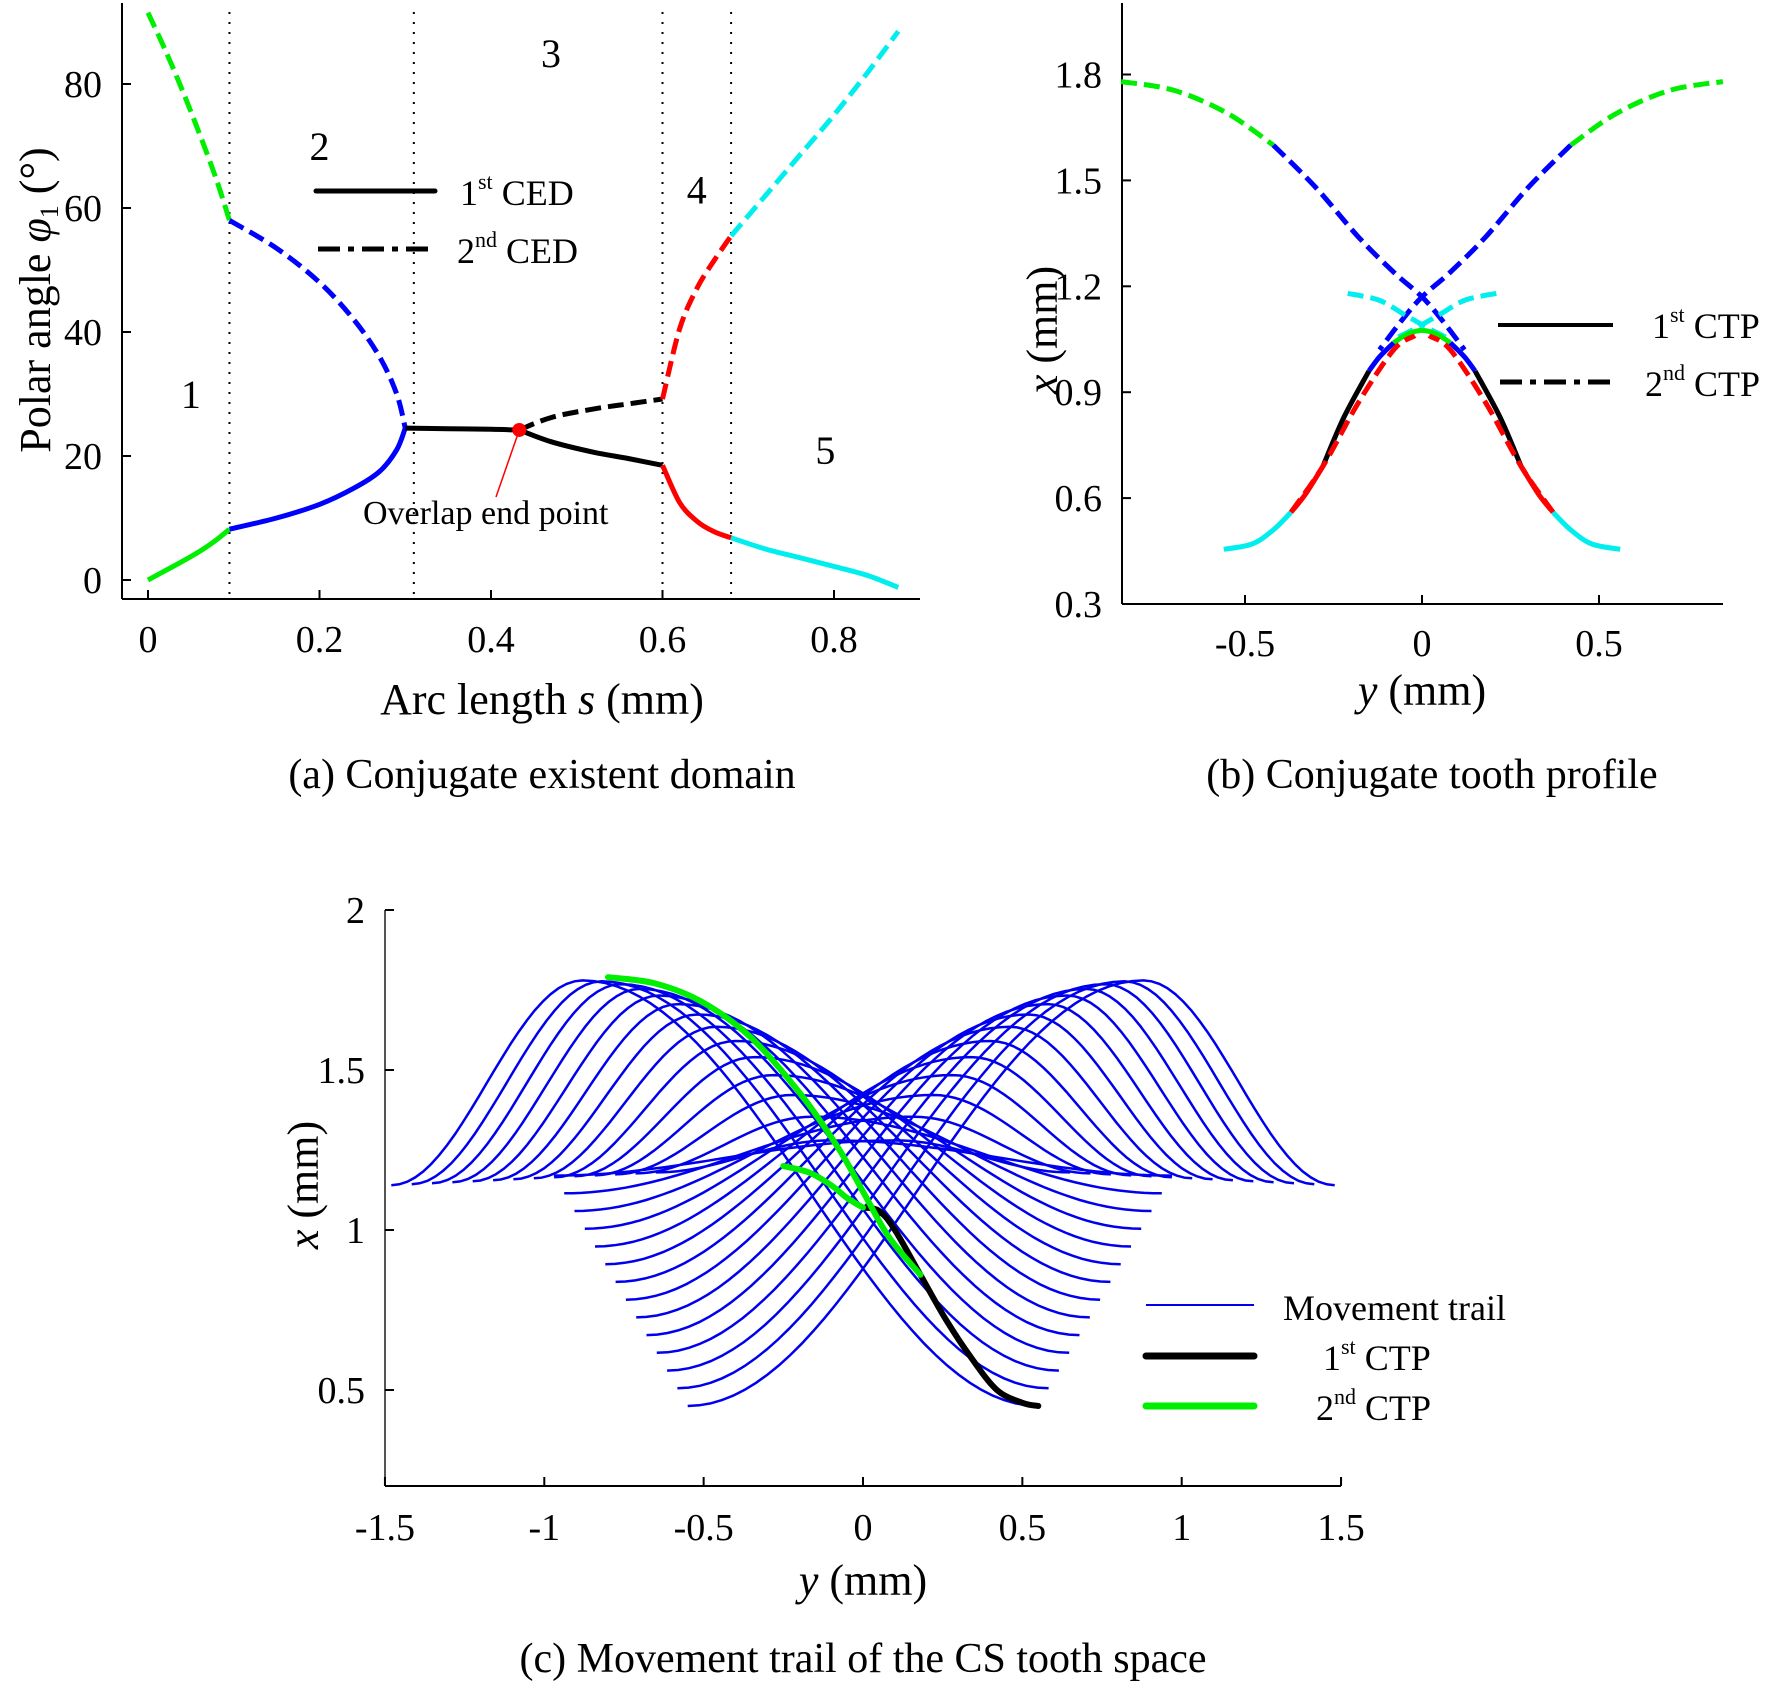  Describe the element at coordinates (320, 640) in the screenshot. I see `x-tick-label: 0.2` at that location.